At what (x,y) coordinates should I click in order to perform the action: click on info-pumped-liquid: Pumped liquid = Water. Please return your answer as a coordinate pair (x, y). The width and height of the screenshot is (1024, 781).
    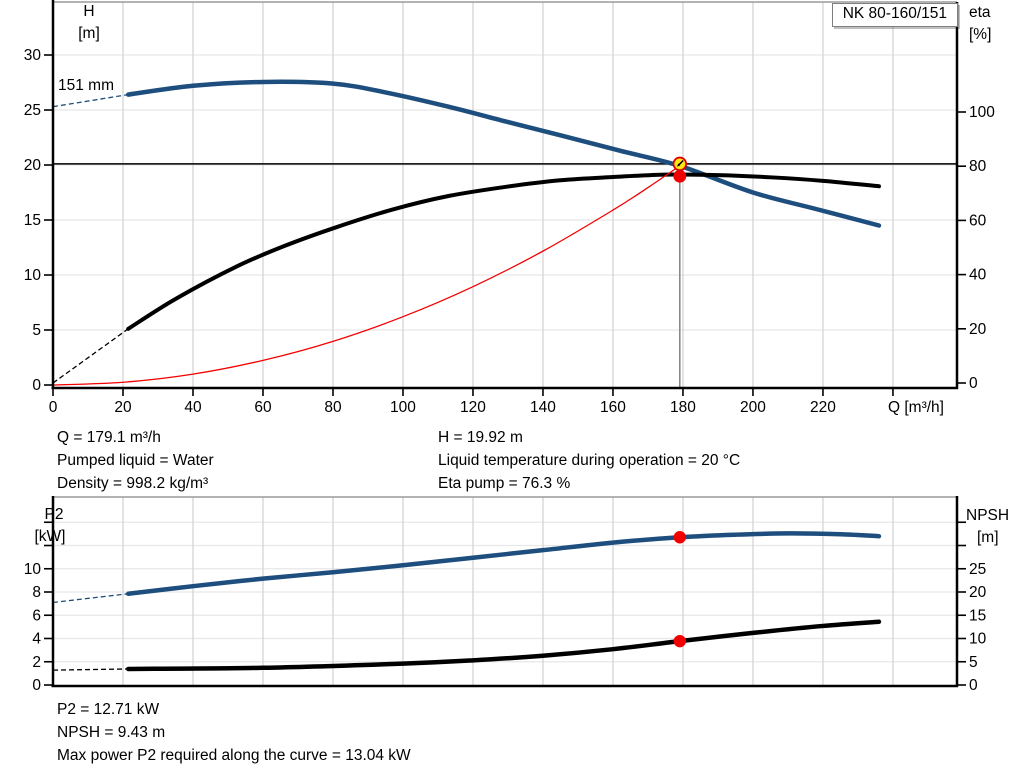
    Looking at the image, I should click on (135, 460).